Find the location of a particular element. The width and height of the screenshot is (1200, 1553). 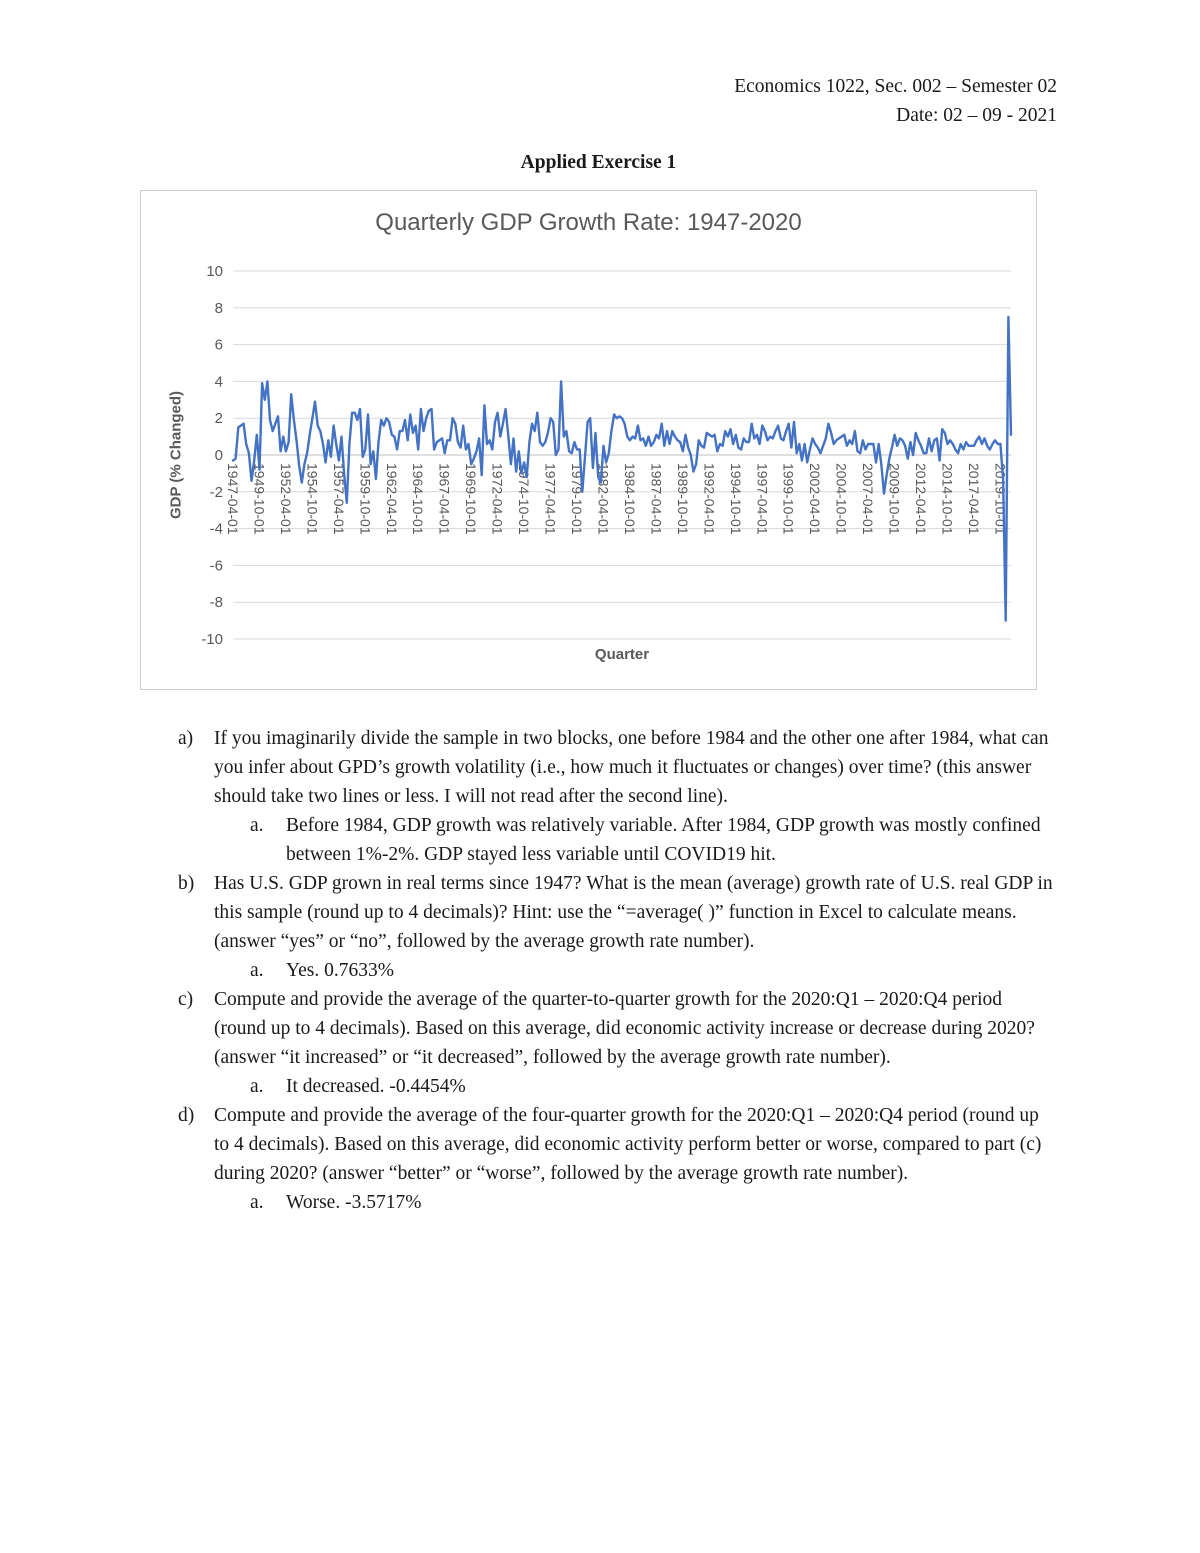

svg-text: 8 is located at coordinates (219, 308).